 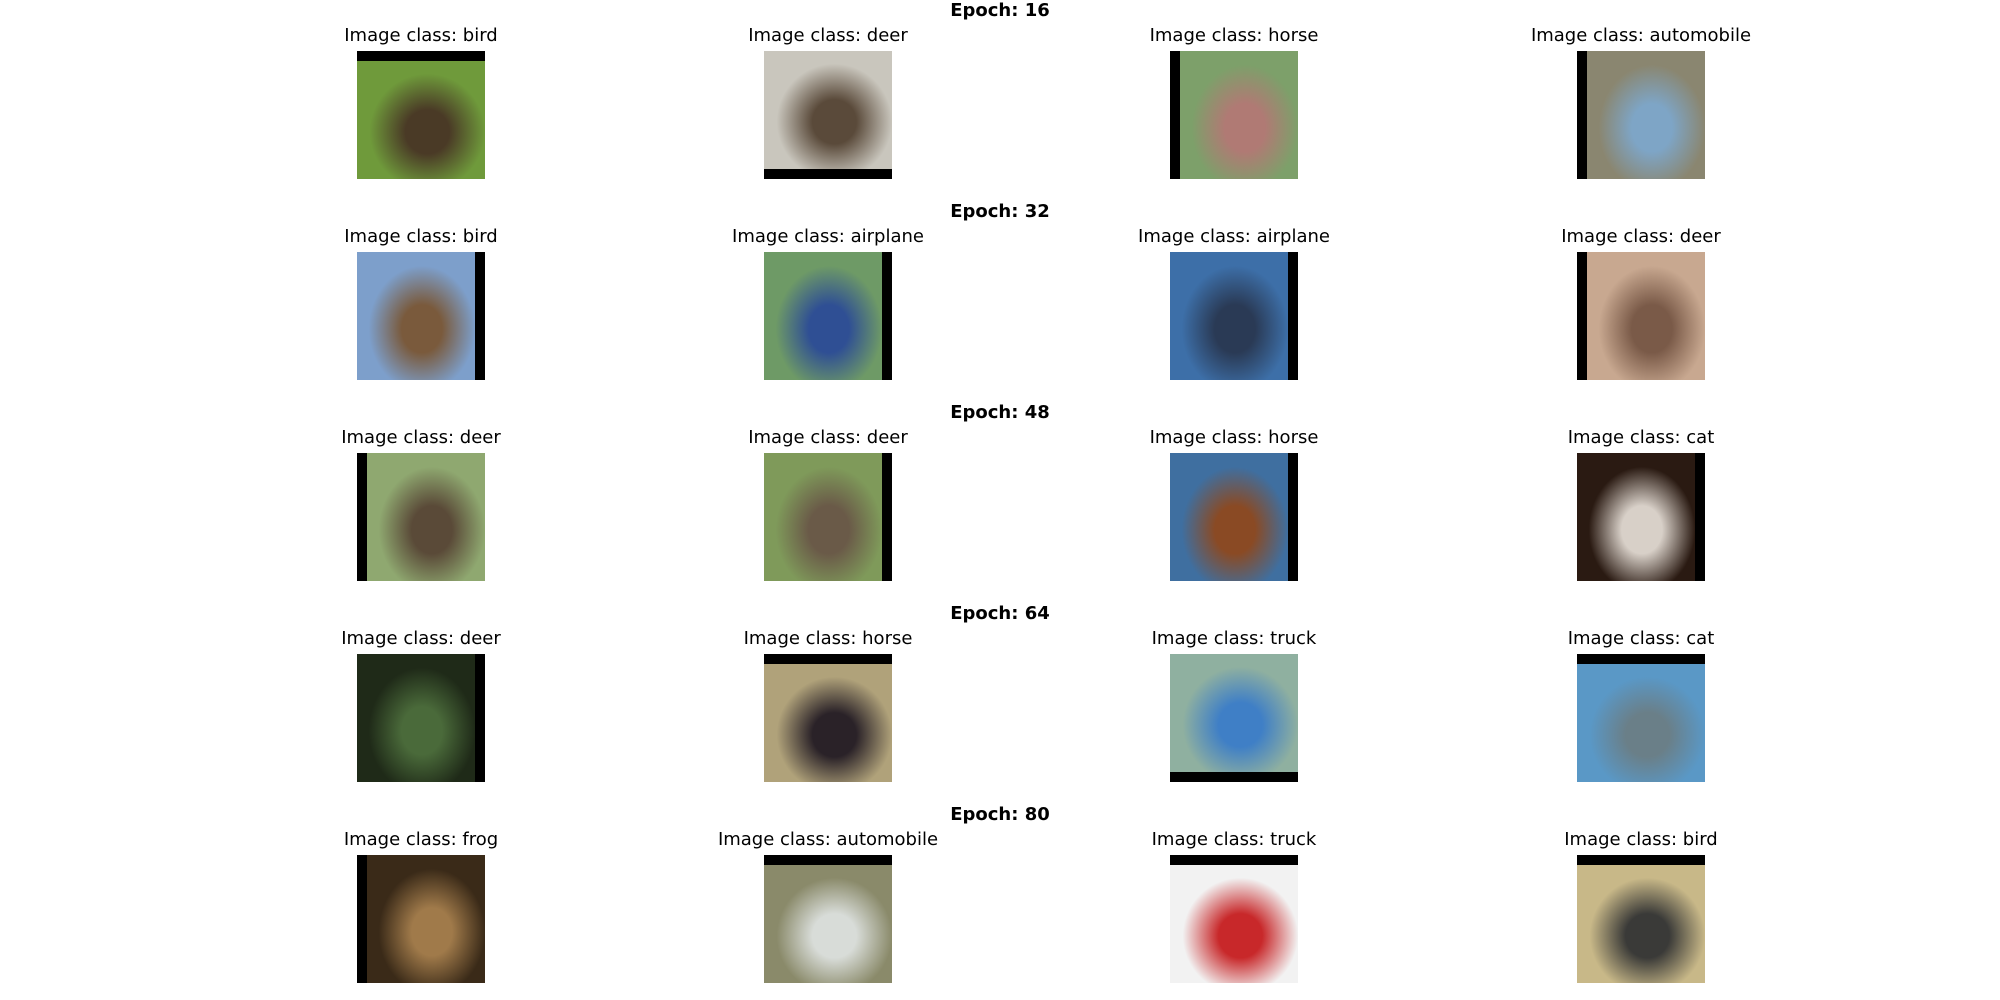 I want to click on epoch-title: Epoch: 64, so click(x=1000, y=613).